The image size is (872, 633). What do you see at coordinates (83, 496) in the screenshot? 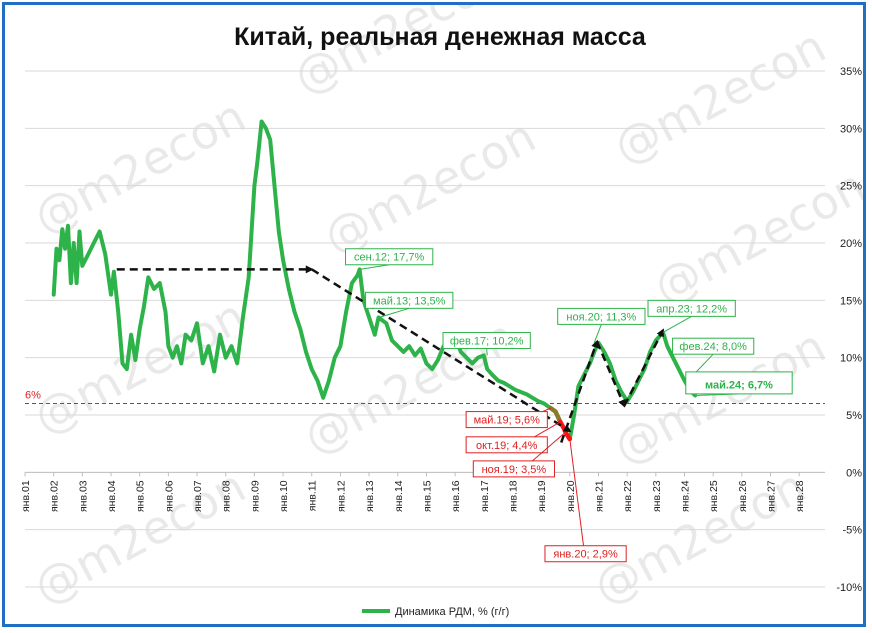
I see `x-tick-label: янв.03` at bounding box center [83, 496].